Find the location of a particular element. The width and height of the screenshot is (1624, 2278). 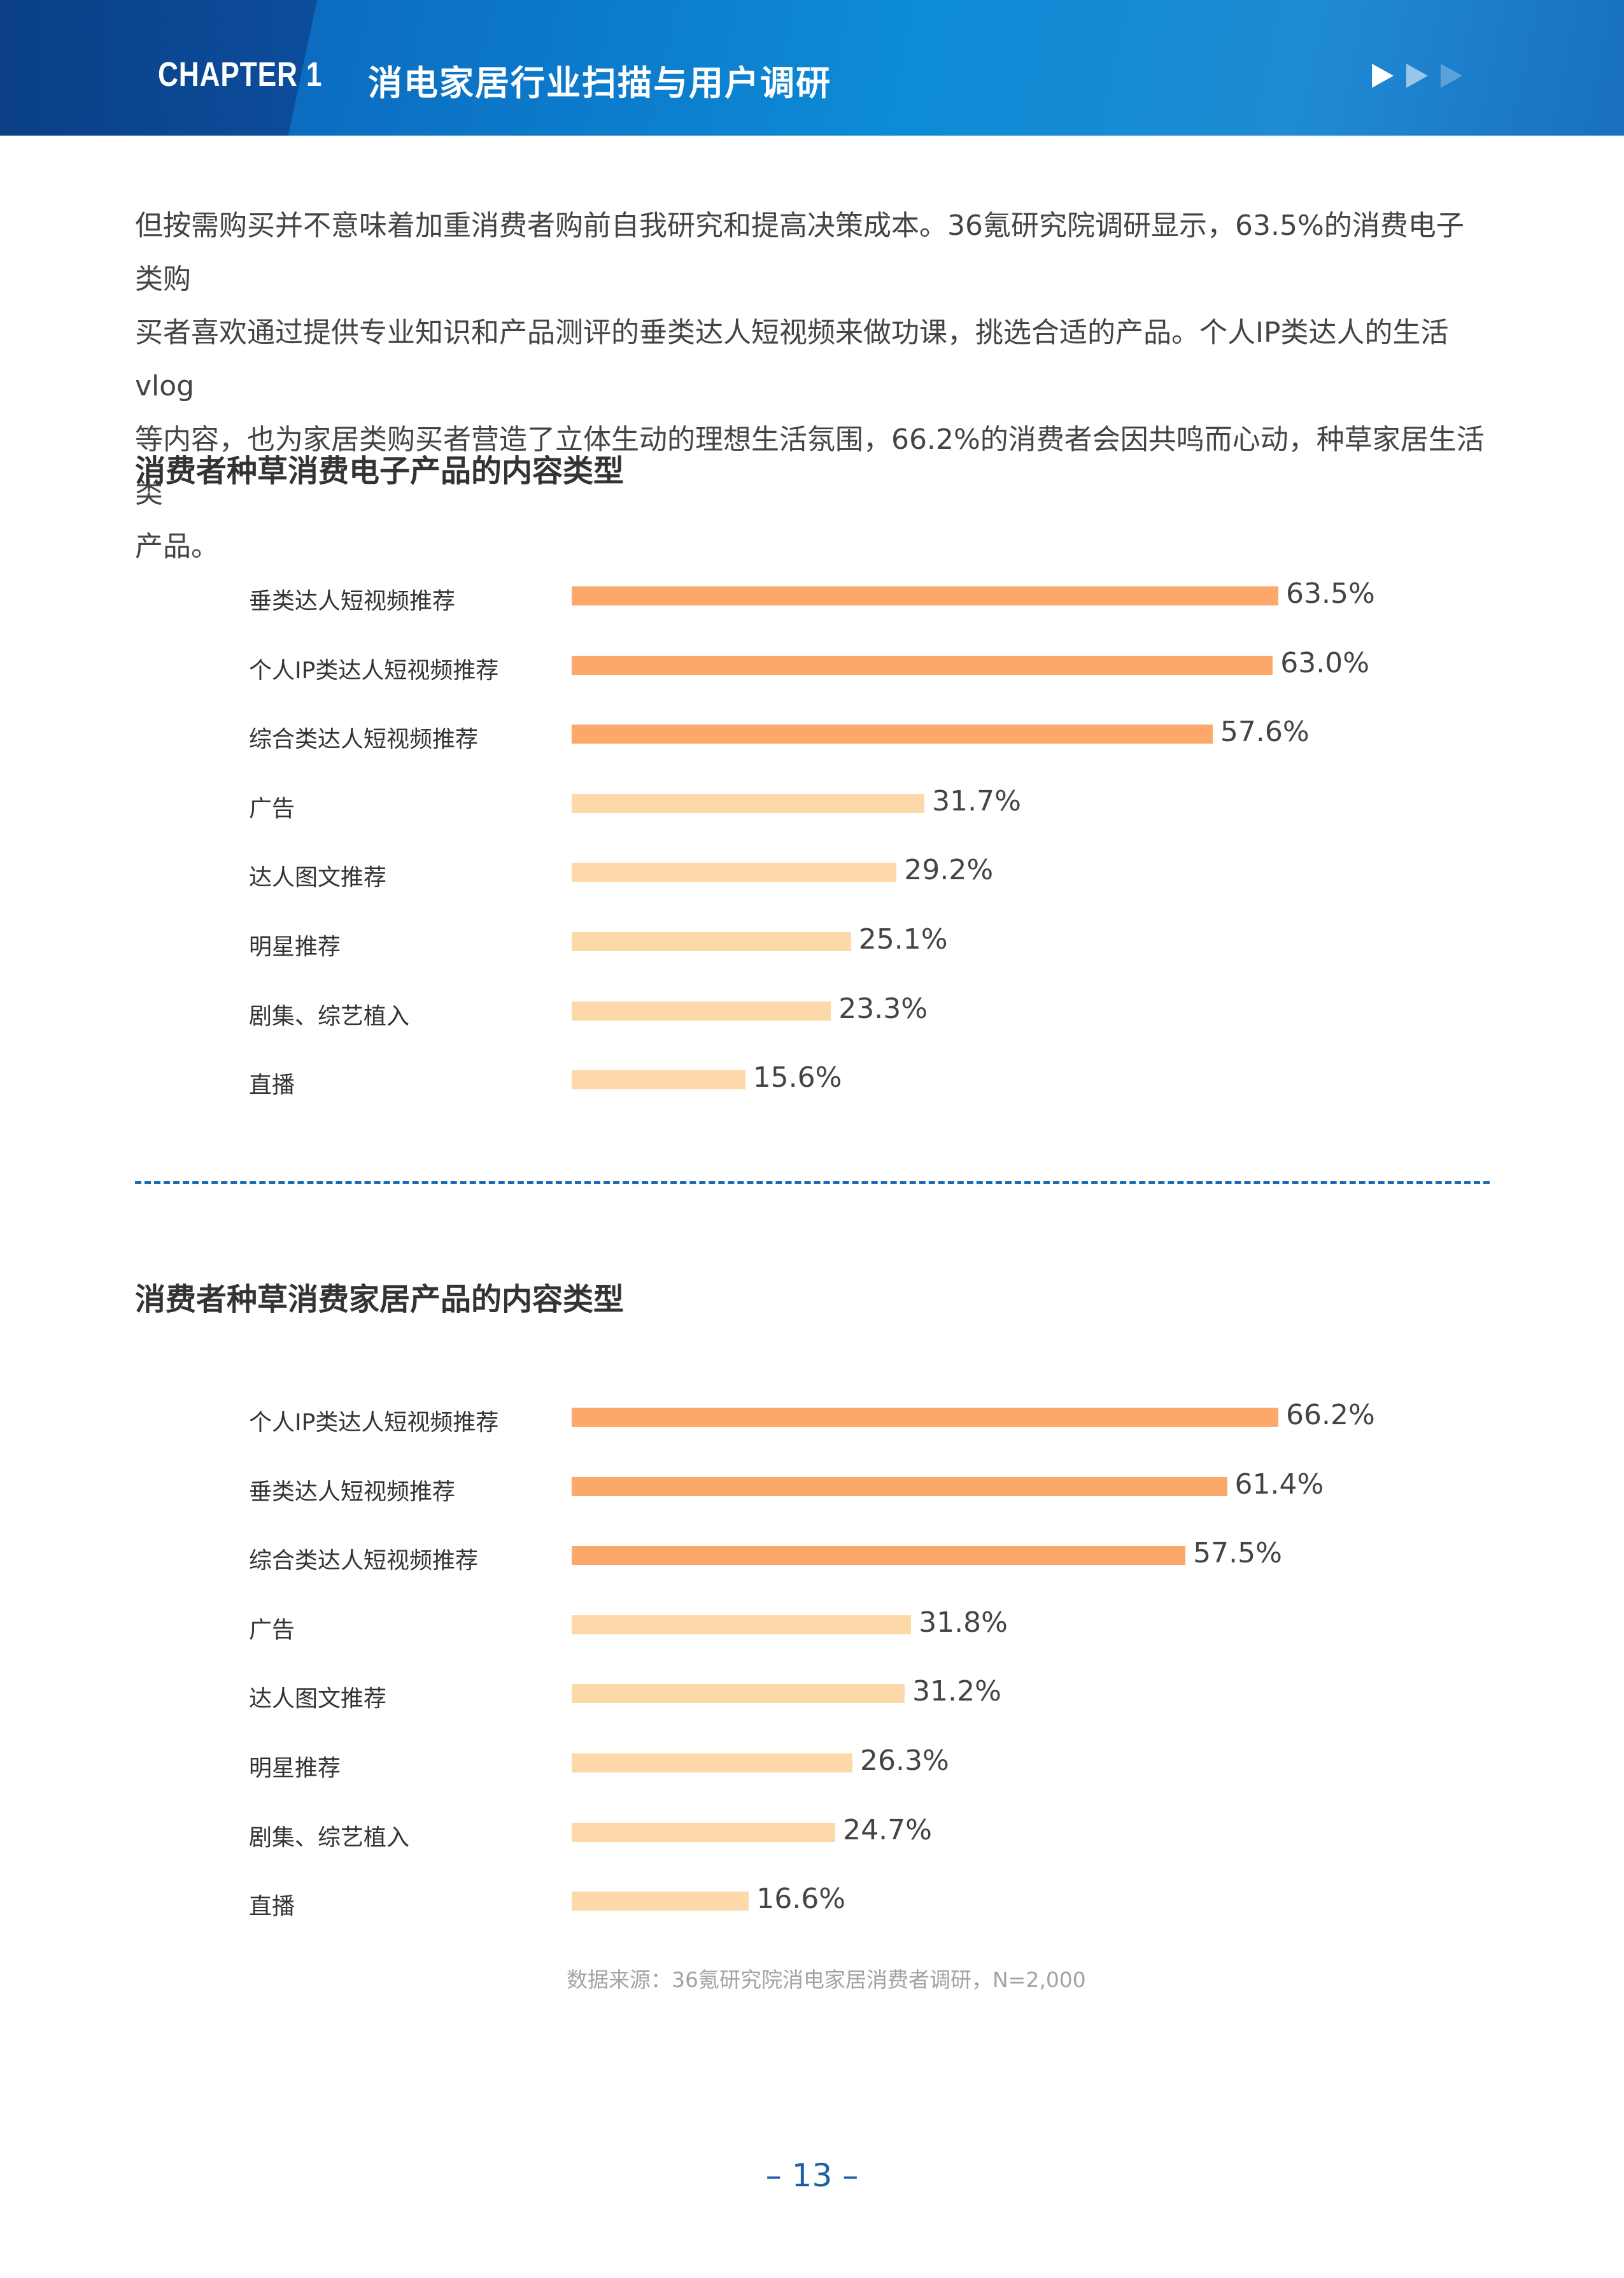

bar-row: 垂类达人短视频推荐 61.4% is located at coordinates (812, 1487).